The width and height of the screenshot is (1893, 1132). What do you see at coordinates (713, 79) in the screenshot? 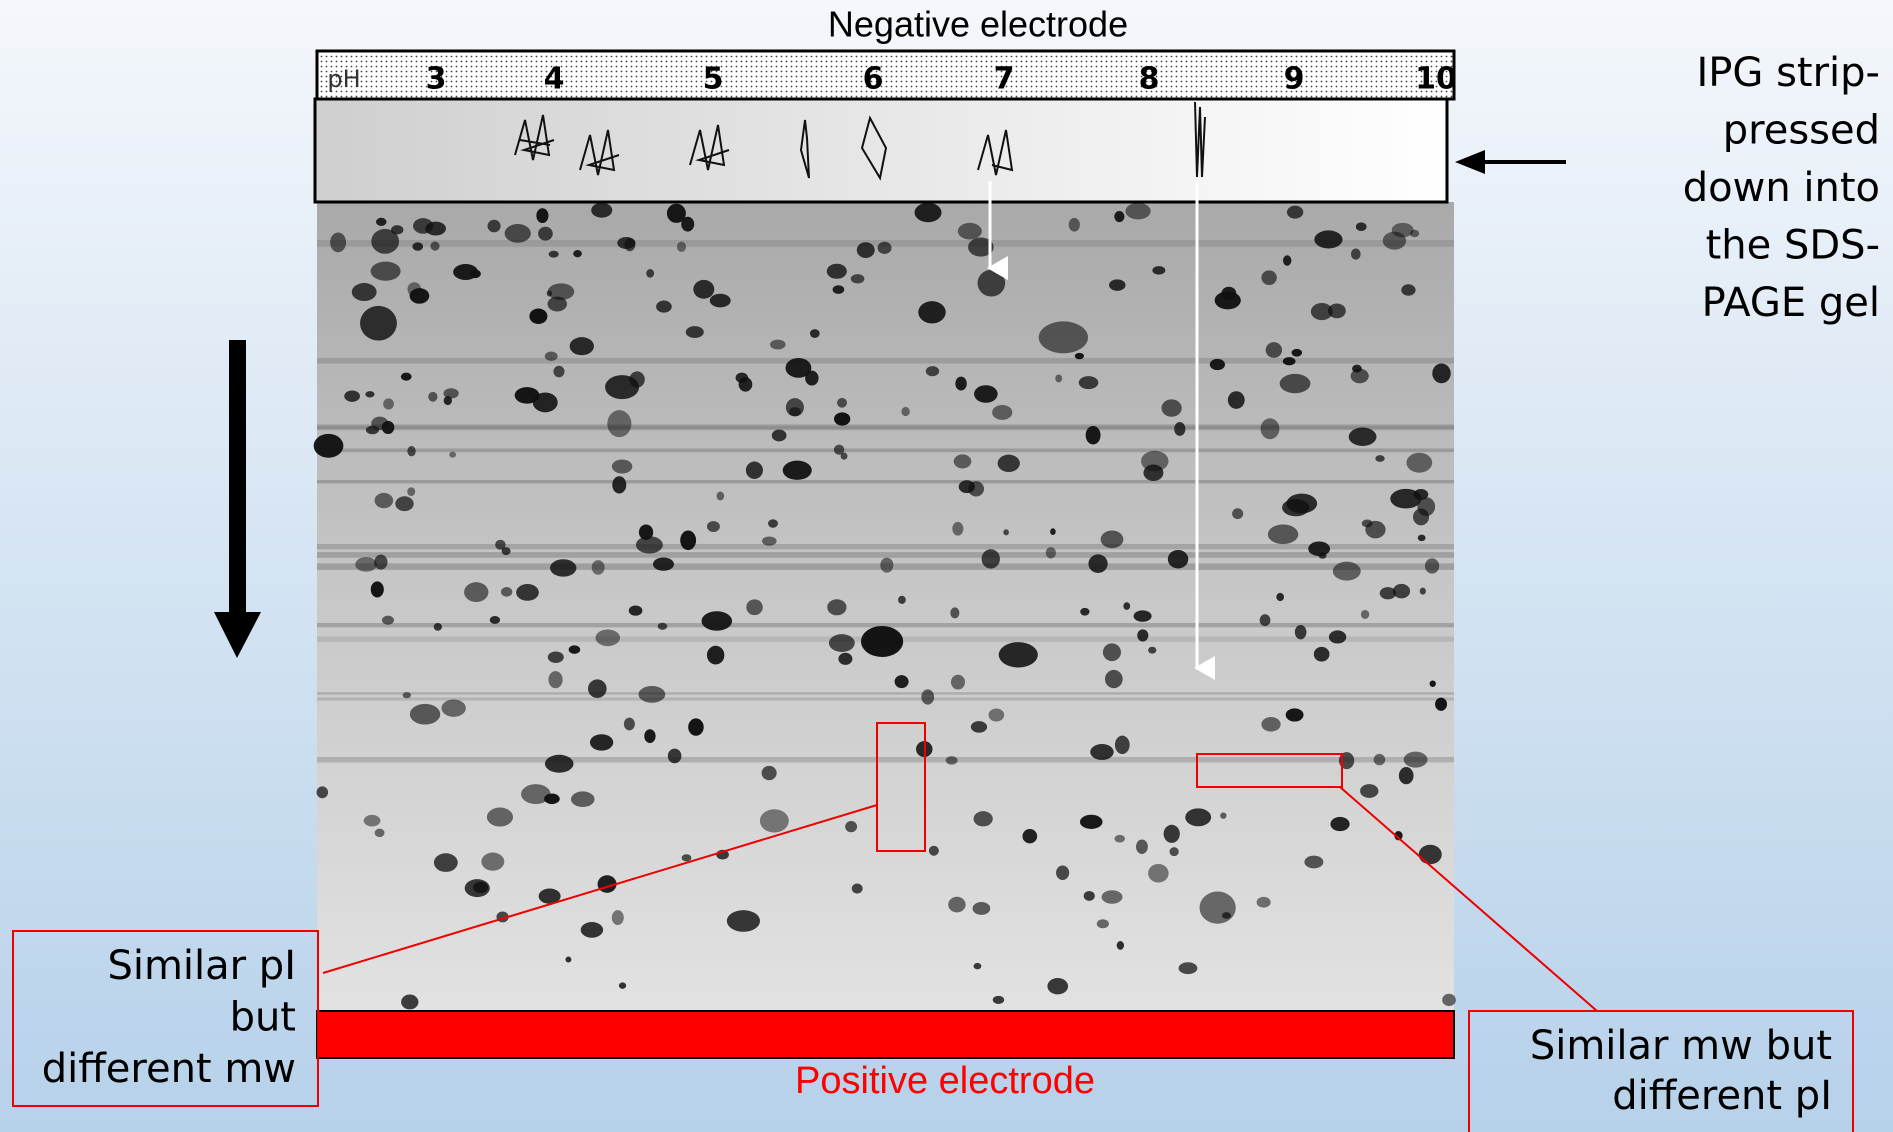
I see `ph-label: 5` at bounding box center [713, 79].